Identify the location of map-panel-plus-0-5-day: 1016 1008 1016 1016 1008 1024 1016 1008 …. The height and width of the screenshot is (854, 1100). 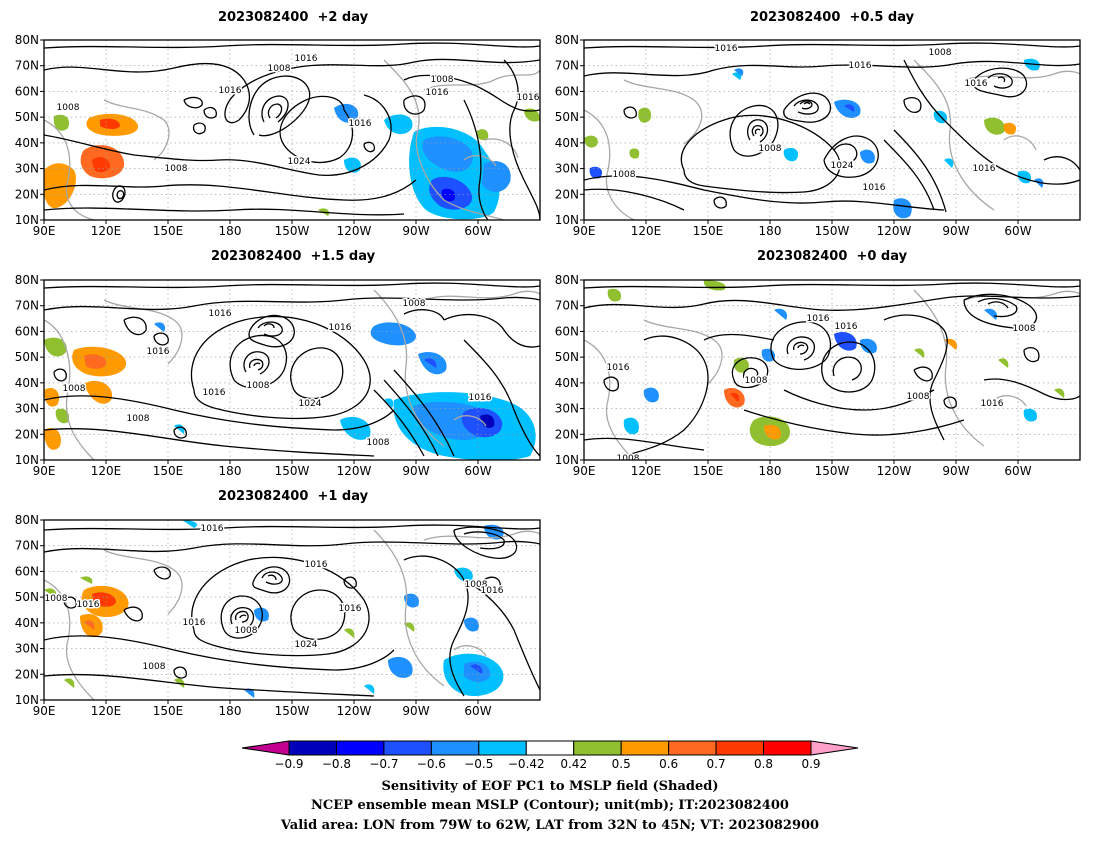
(818, 135).